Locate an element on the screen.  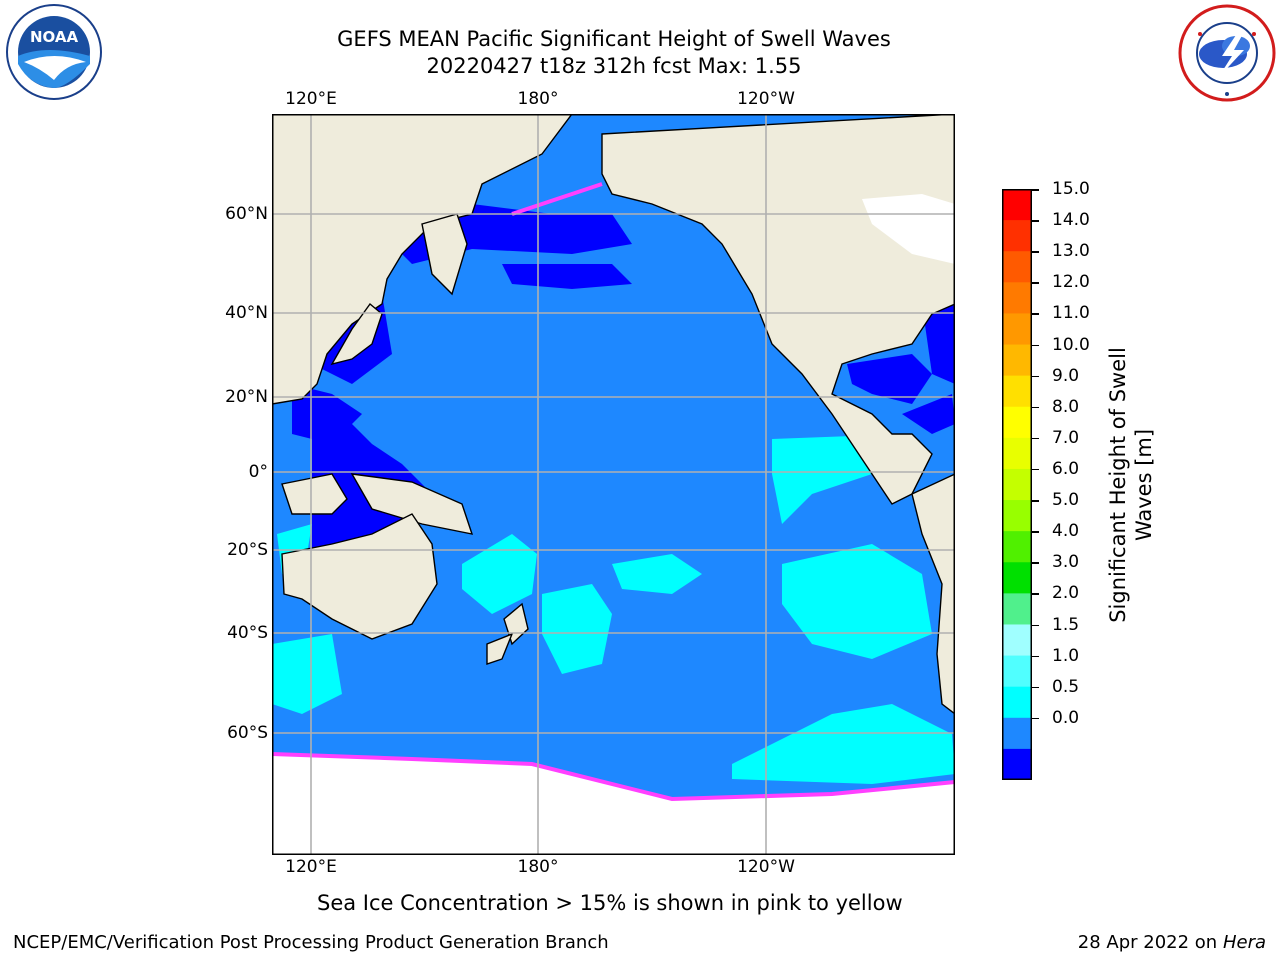
map-subtitle: 20220427 t18z 312h fcst Max: 1.55 is located at coordinates (614, 66).